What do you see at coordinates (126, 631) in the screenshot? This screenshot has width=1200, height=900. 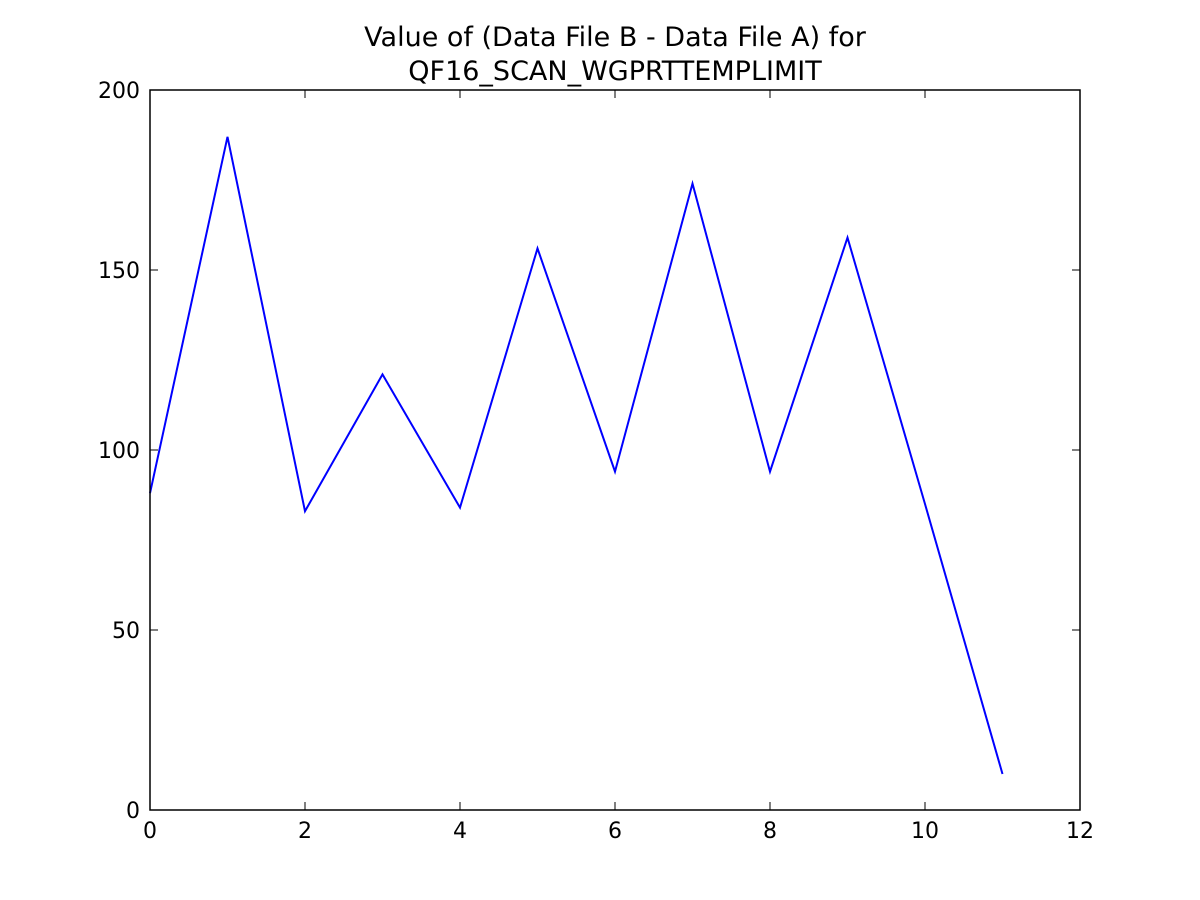 I see `y-tick-label: 50` at bounding box center [126, 631].